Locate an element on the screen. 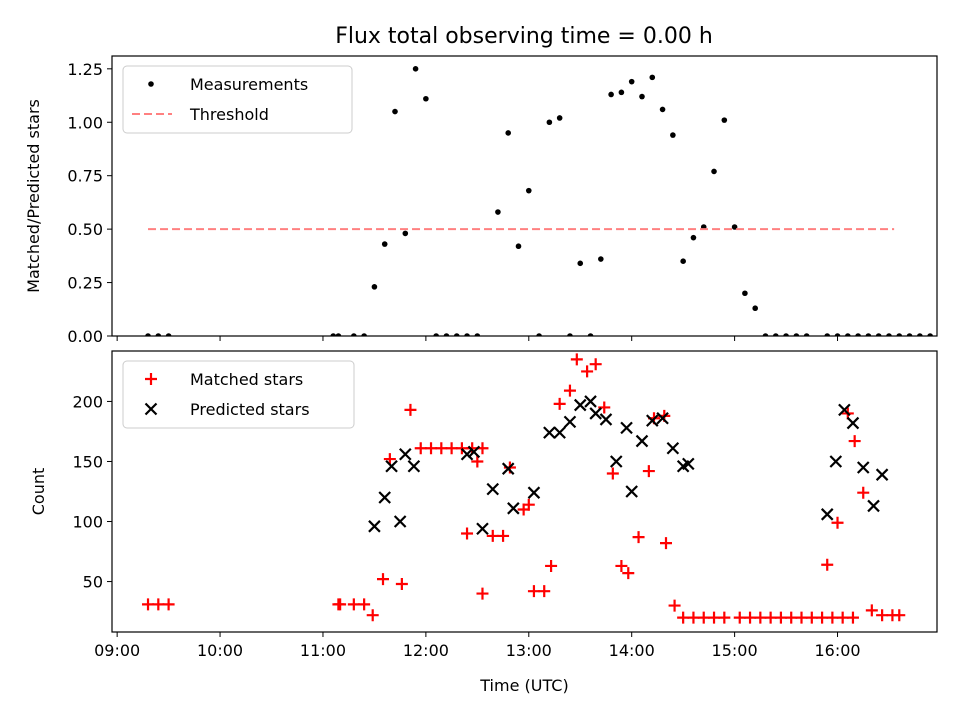 The width and height of the screenshot is (960, 720). xtick-label: 12:00 is located at coordinates (426, 650).